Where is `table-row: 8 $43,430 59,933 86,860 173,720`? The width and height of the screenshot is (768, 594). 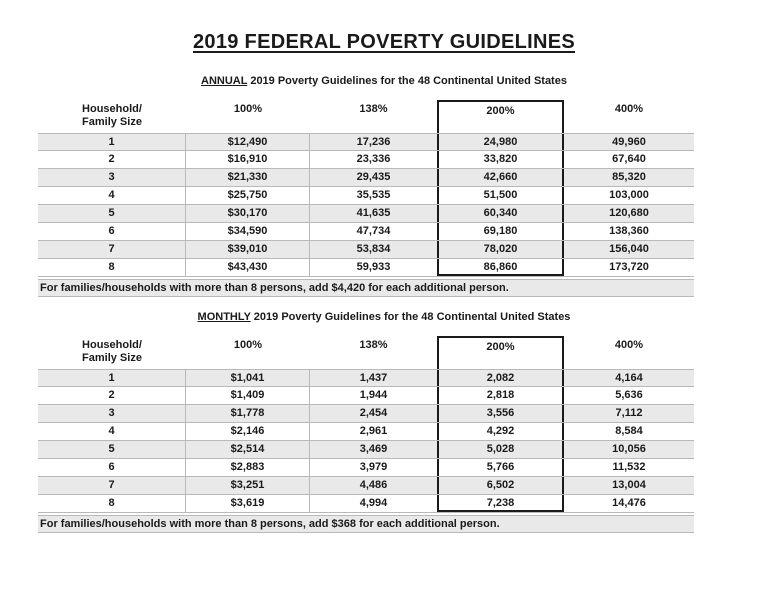 table-row: 8 $43,430 59,933 86,860 173,720 is located at coordinates (366, 268).